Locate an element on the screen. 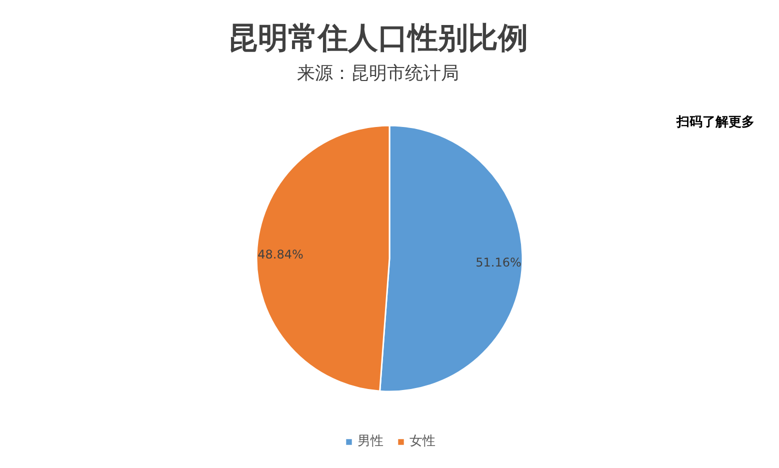 Image resolution: width=779 pixels, height=468 pixels. data-label: 51.16% is located at coordinates (499, 262).